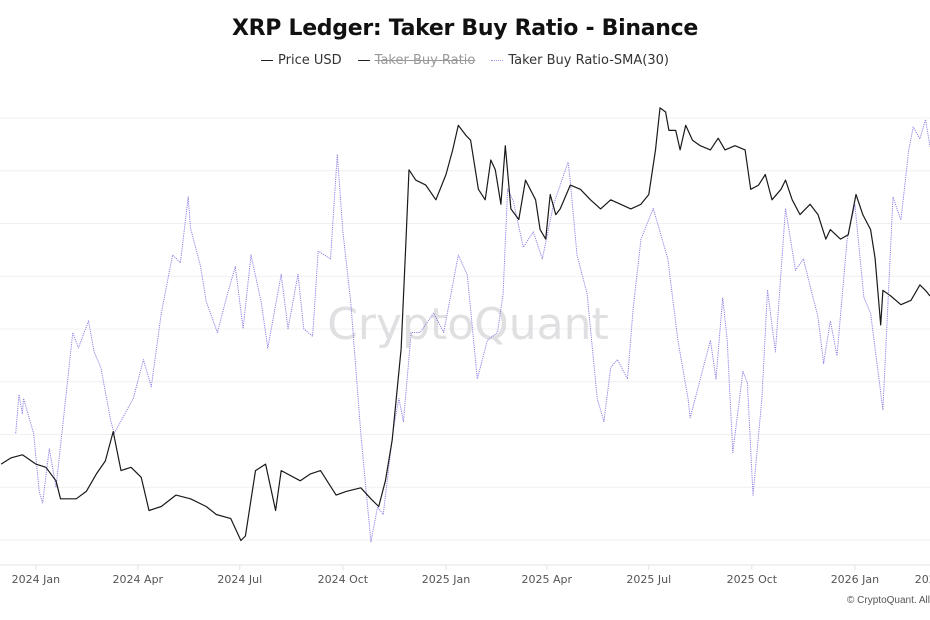  What do you see at coordinates (468, 324) in the screenshot?
I see `watermark: CryptoQuant` at bounding box center [468, 324].